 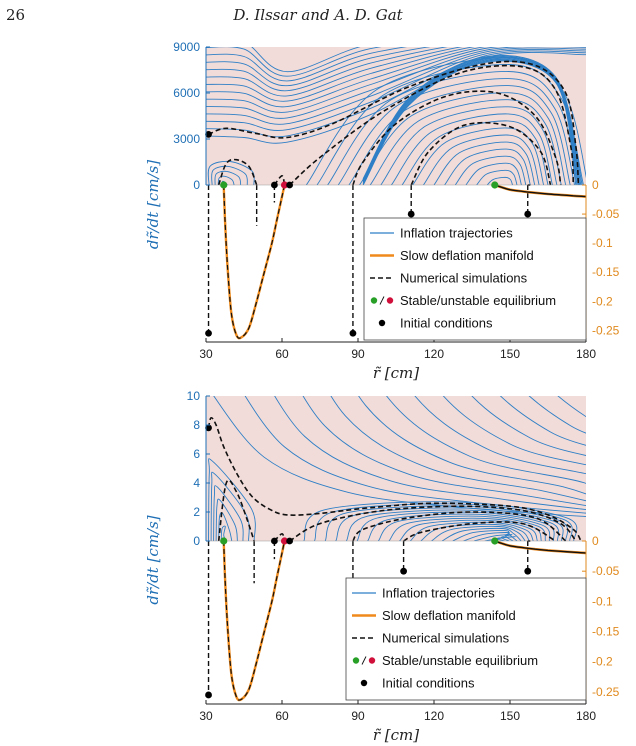 What do you see at coordinates (606, 272) in the screenshot?
I see `y2-tick-label: -0.15` at bounding box center [606, 272].